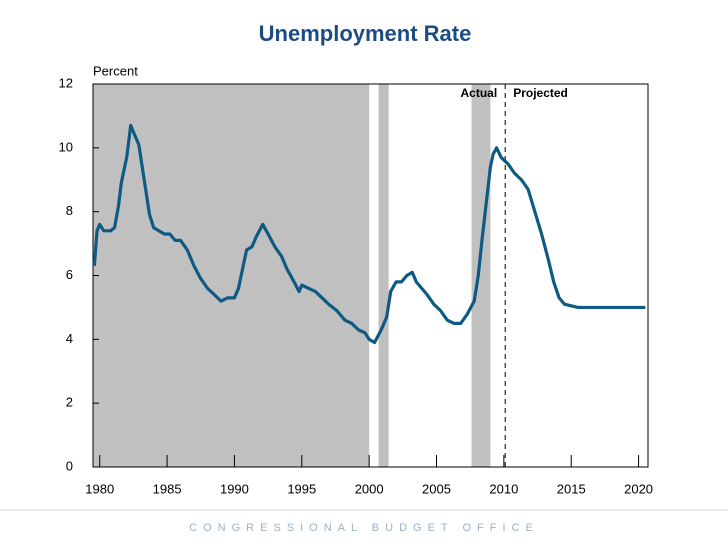 This screenshot has width=728, height=546. Describe the element at coordinates (301, 488) in the screenshot. I see `x-tick-label: 1995` at that location.